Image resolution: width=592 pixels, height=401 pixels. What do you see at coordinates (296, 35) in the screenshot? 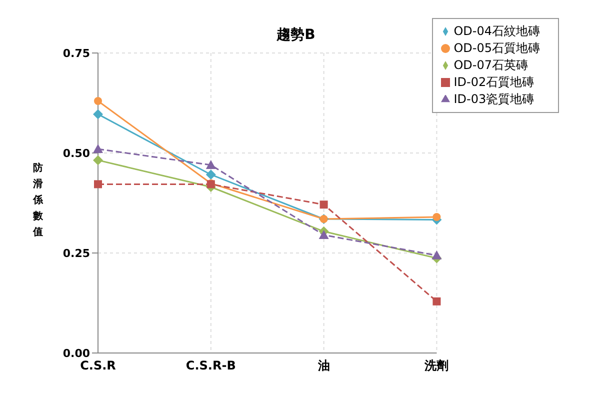
I see `chart-title: 趨勢B` at bounding box center [296, 35].